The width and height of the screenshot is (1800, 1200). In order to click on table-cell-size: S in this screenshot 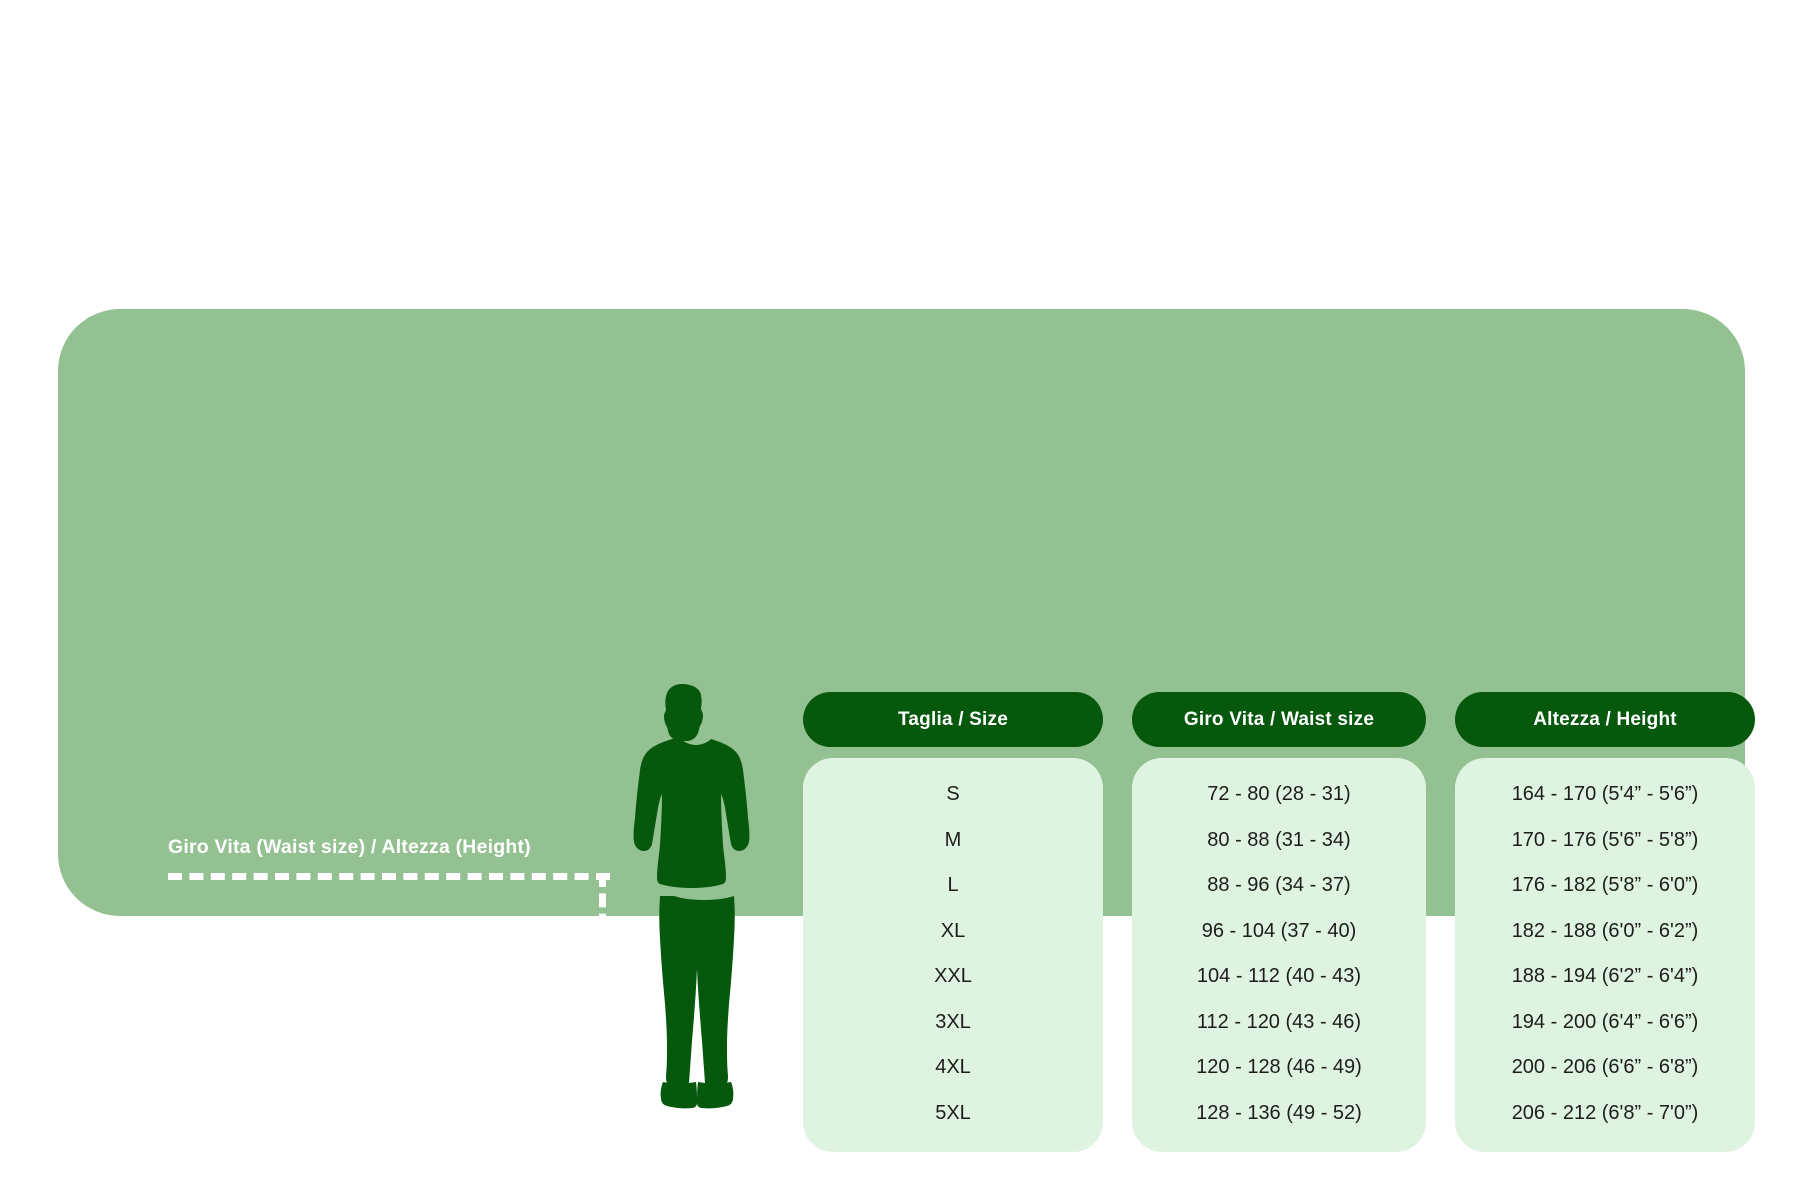, I will do `click(953, 794)`.